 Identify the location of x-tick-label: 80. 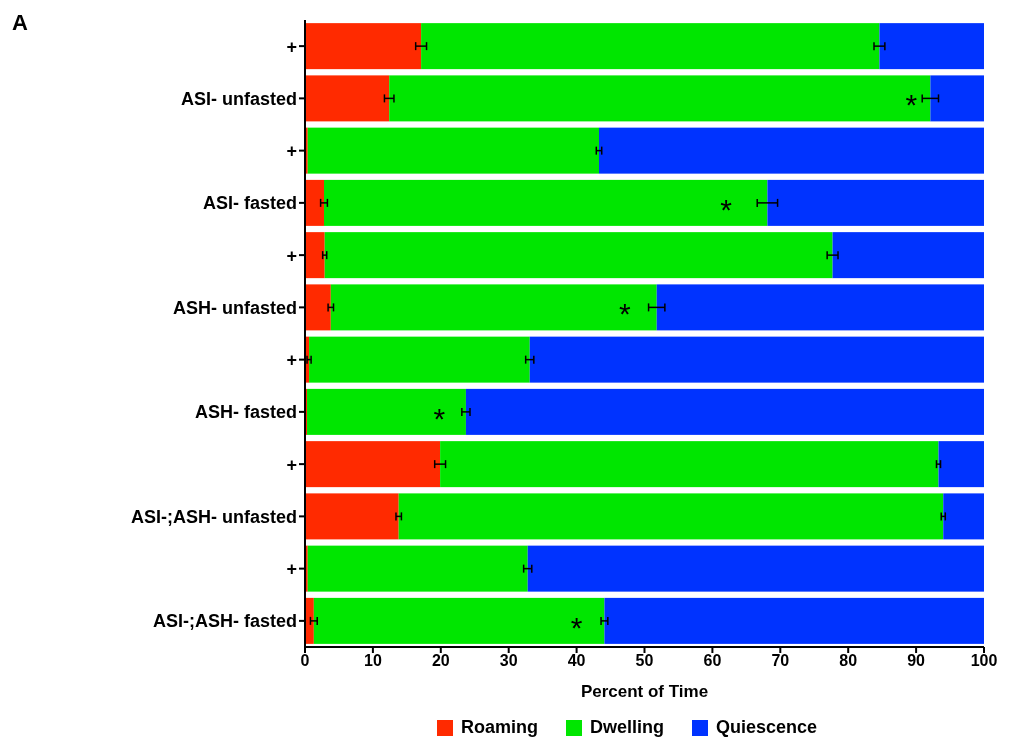
(848, 661).